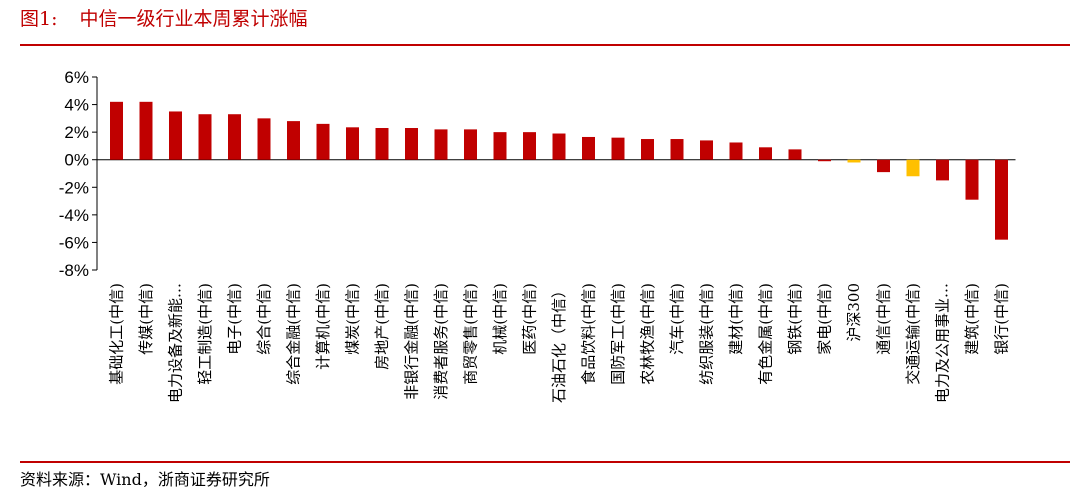 This screenshot has width=1080, height=490. I want to click on x-tick-label: 沪深300, so click(854, 312).